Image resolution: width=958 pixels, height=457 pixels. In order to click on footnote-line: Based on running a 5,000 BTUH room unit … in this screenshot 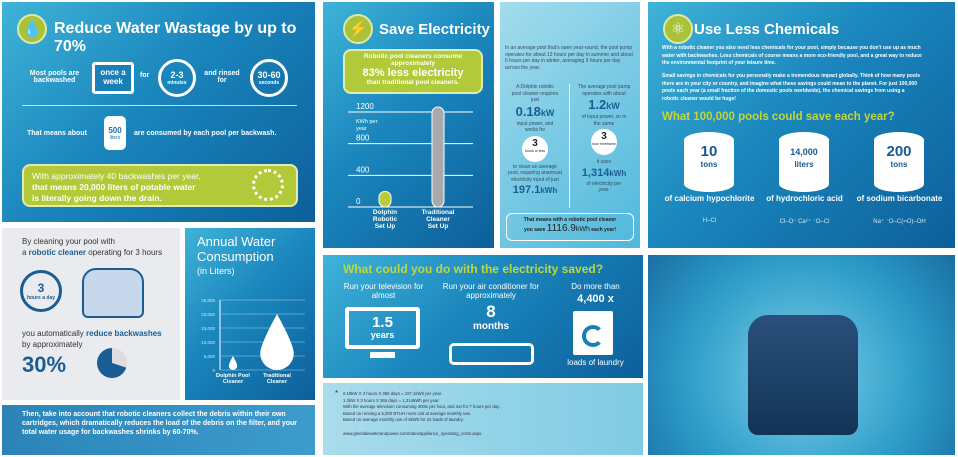, I will do `click(407, 413)`.